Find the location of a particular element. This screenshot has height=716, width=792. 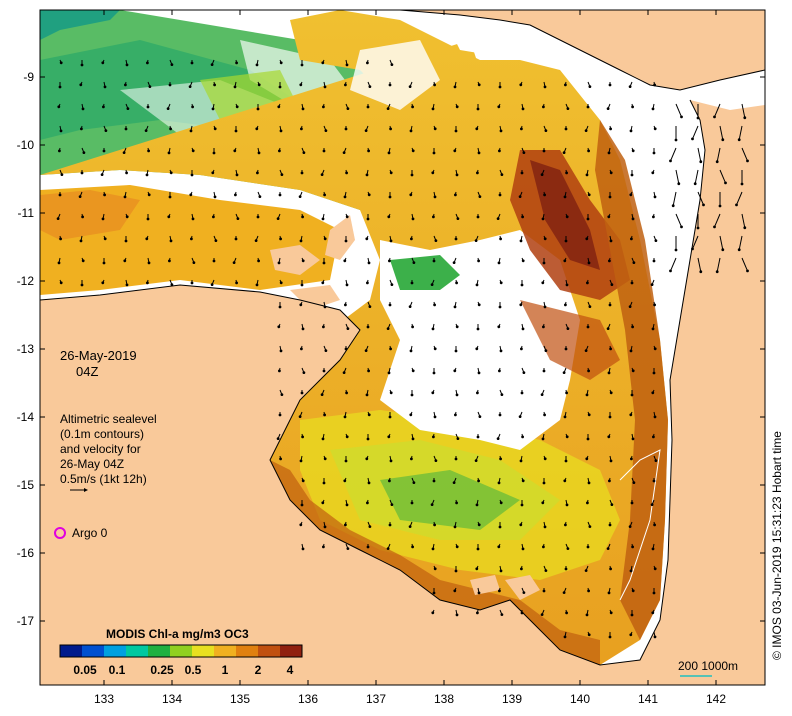

credit-text: © IMOS 03-Jun-2019 15:31:23 Hobart time is located at coordinates (777, 545).